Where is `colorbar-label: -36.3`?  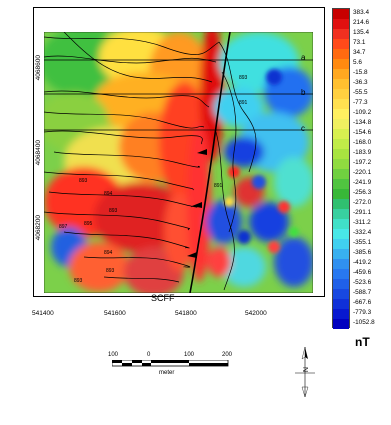
colorbar-label: -36.3 is located at coordinates (360, 82).